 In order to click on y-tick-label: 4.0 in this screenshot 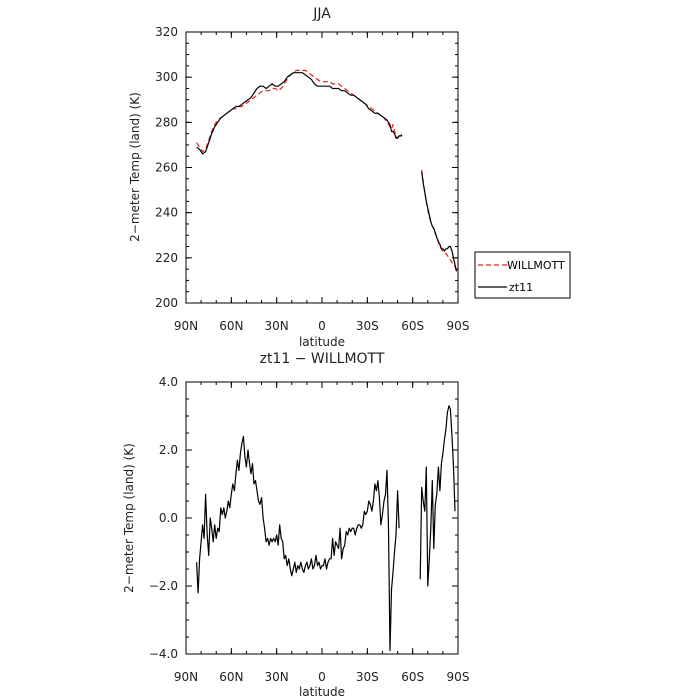, I will do `click(168, 382)`.